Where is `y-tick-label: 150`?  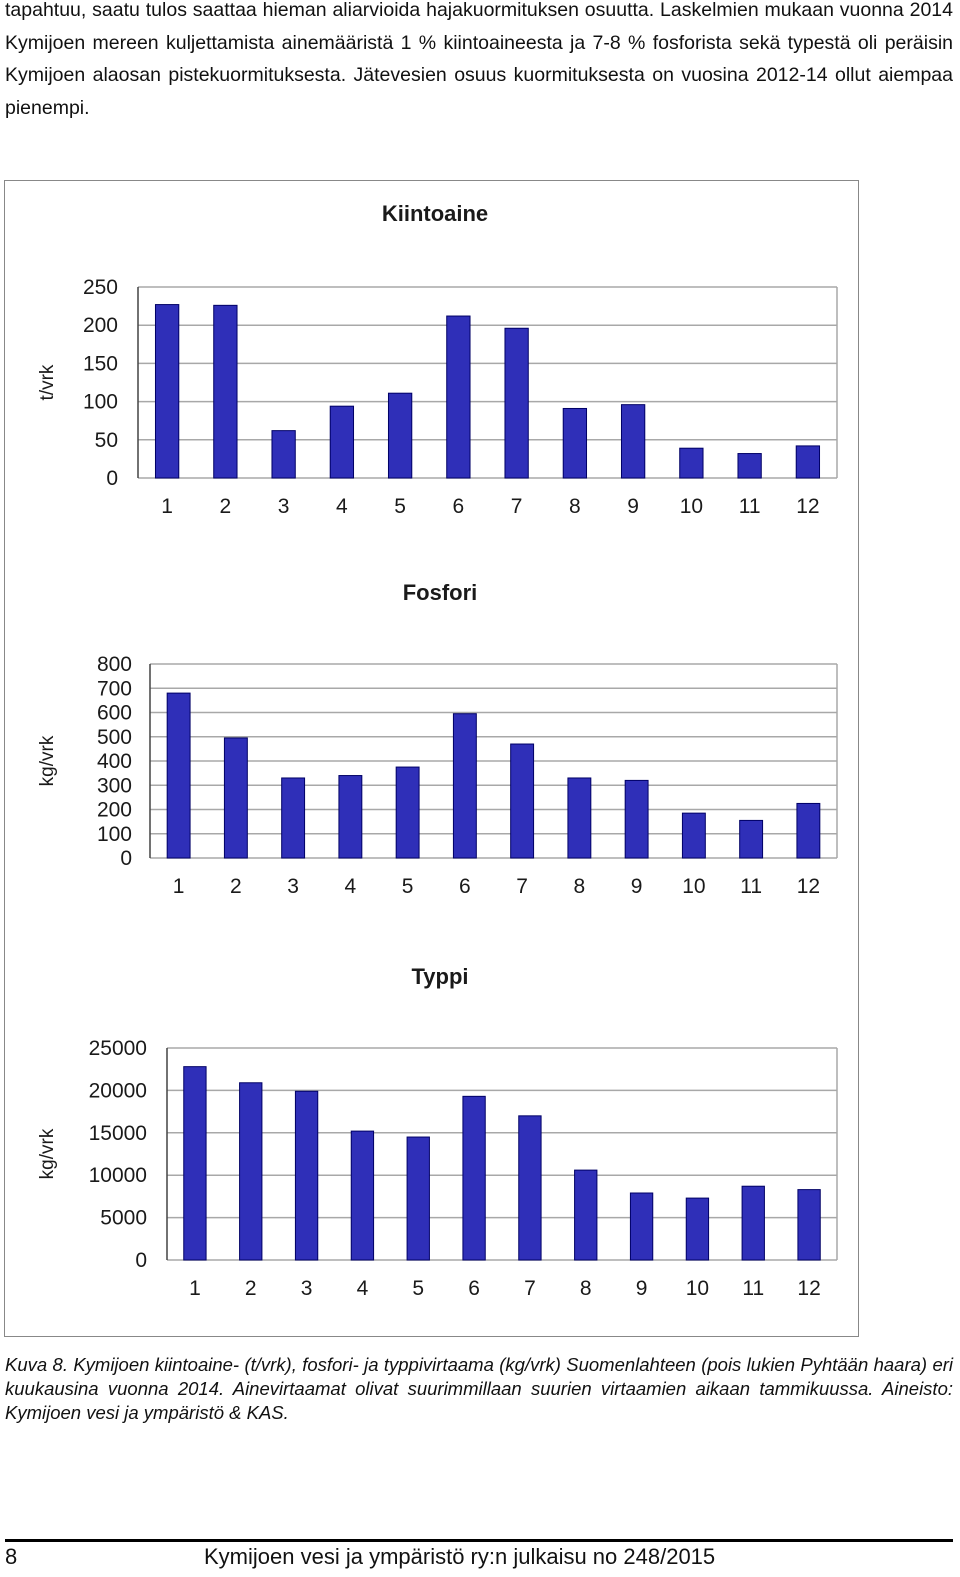 y-tick-label: 150 is located at coordinates (100, 363).